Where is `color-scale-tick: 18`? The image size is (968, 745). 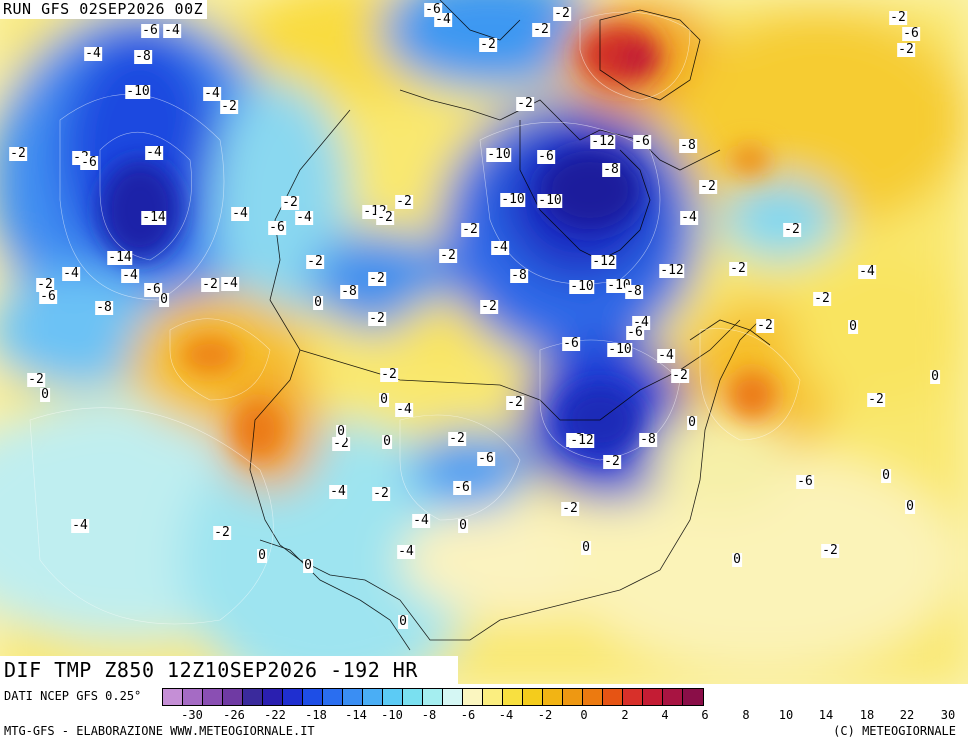
color-scale-tick: 18 is located at coordinates (867, 715).